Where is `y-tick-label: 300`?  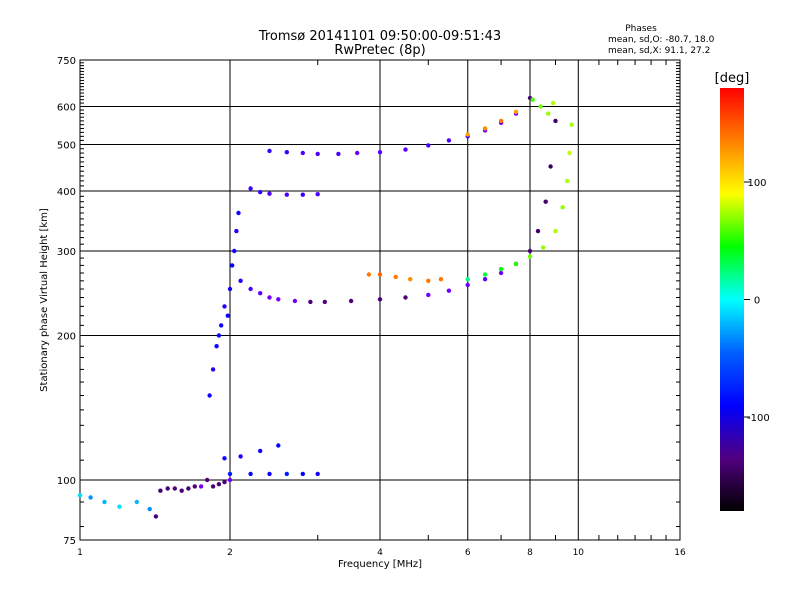 y-tick-label: 300 is located at coordinates (66, 252).